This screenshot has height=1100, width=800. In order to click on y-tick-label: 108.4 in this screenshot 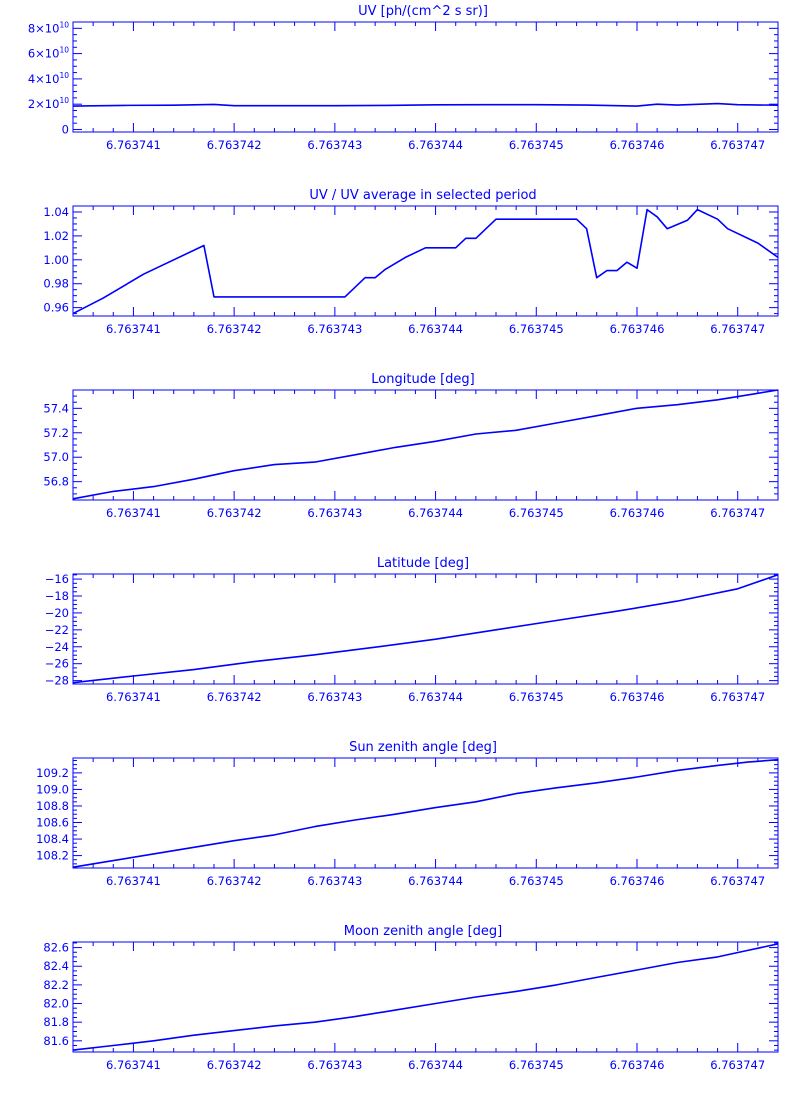, I will do `click(52, 839)`.